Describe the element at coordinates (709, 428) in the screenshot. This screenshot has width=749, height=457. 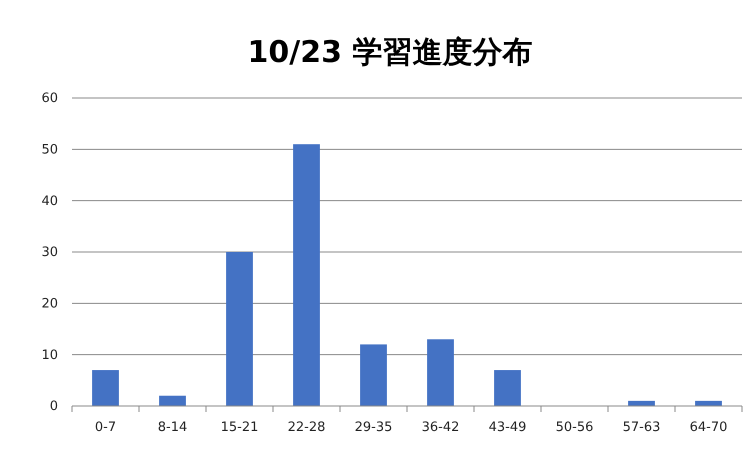
I see `x-tick-label: 64-70` at that location.